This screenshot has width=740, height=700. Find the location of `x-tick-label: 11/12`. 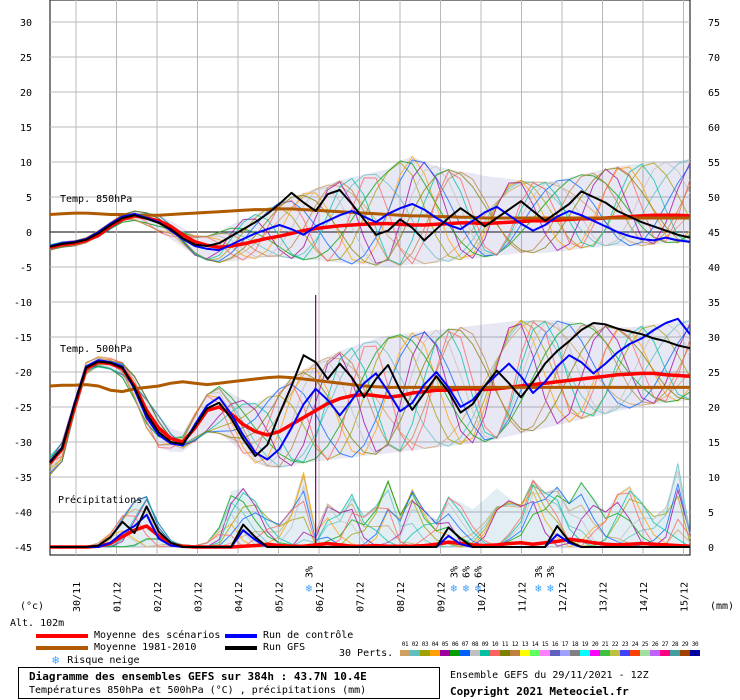

x-tick-label: 11/12 is located at coordinates (523, 597).